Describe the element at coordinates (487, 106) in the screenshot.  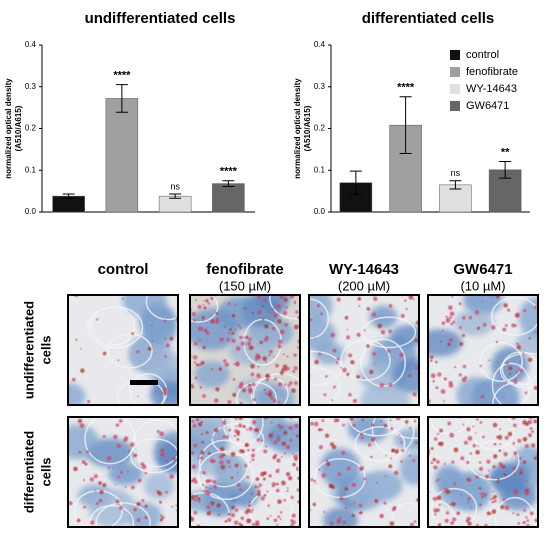
I see `legend-label: GW6471` at that location.